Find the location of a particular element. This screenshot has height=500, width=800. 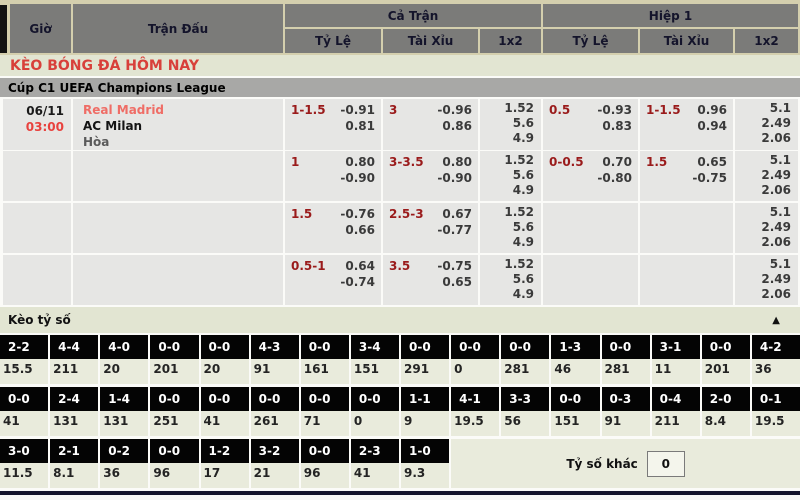

odds-value: 0.81 is located at coordinates (360, 126).